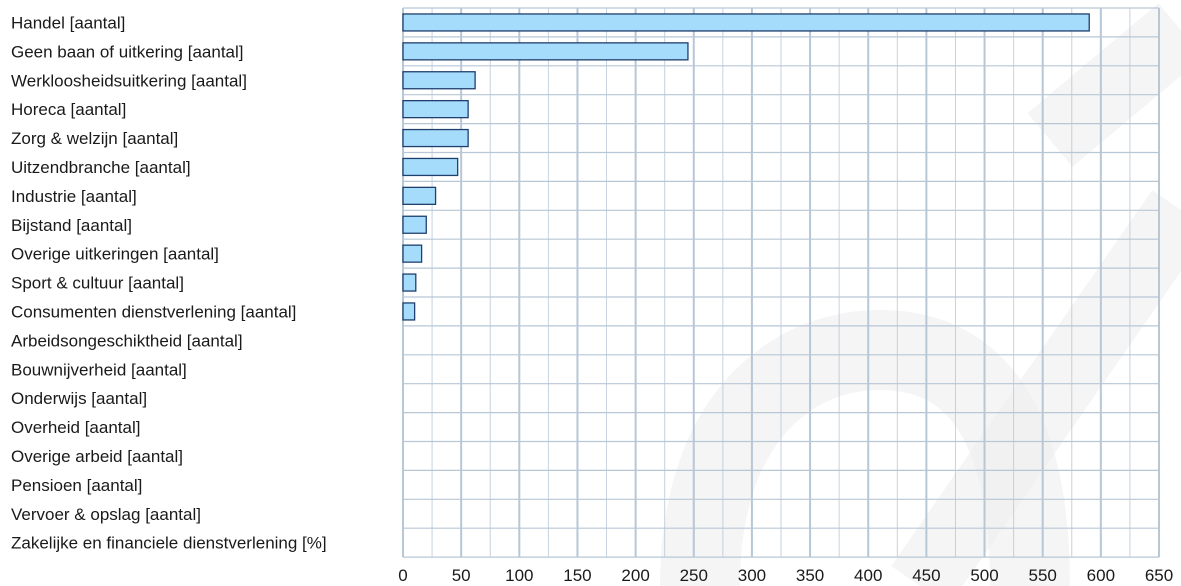  I want to click on category-label: Sport & cultuur [aantal], so click(97, 283).